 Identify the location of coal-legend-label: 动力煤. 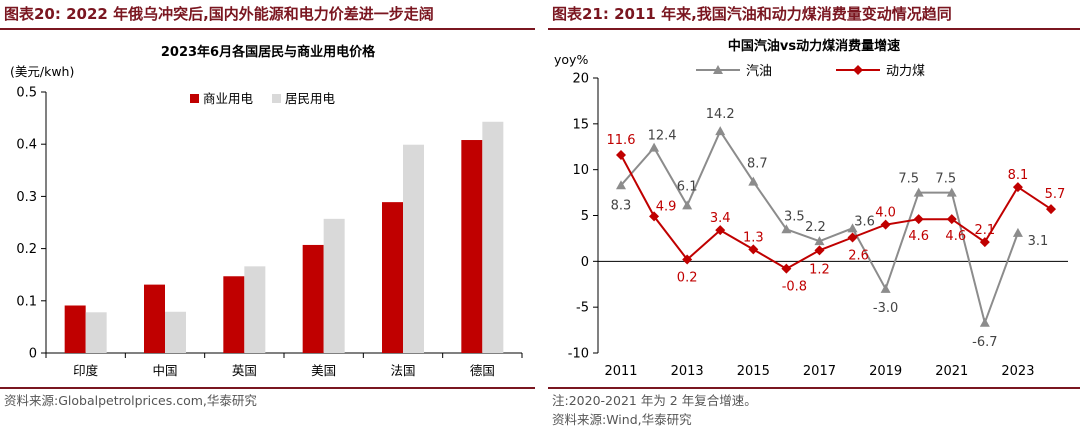
(905, 71).